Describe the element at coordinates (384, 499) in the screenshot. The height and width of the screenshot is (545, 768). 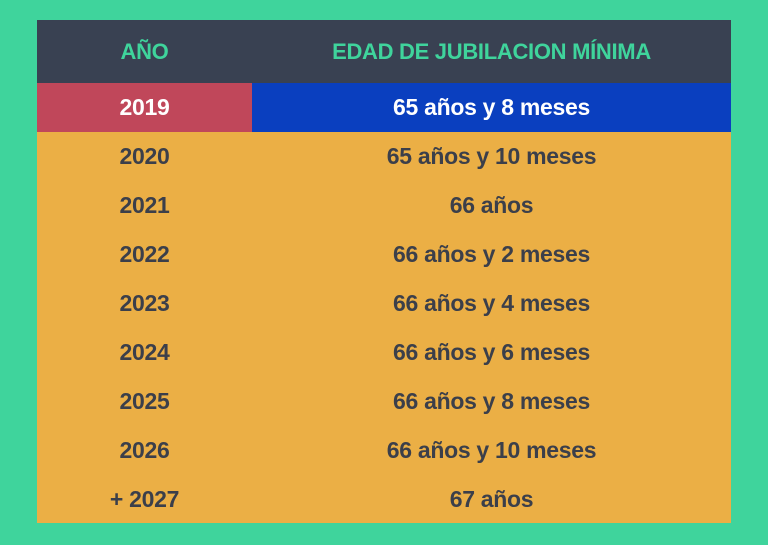
I see `table-row: + 2027 67 años` at that location.